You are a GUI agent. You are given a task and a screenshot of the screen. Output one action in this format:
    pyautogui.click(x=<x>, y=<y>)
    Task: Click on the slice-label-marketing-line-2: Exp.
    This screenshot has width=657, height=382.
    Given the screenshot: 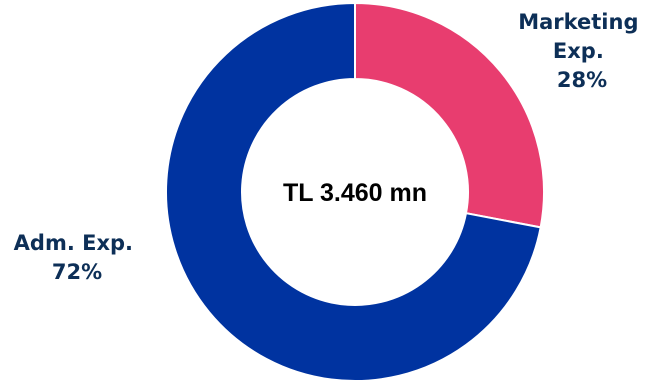 What is the action you would take?
    pyautogui.click(x=578, y=51)
    